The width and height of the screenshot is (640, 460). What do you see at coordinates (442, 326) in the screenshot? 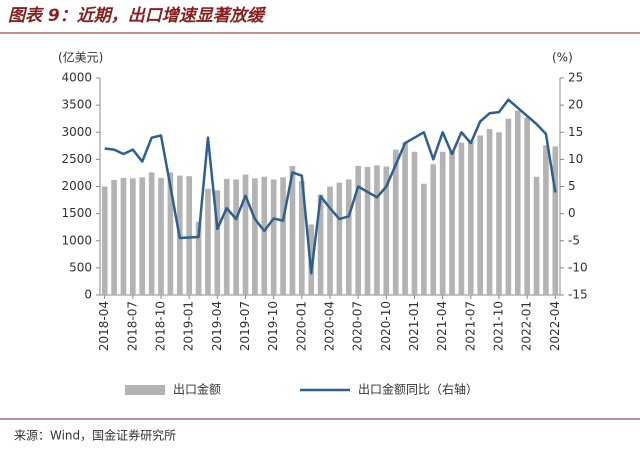
I see `x-tick-label: 2021-04` at bounding box center [442, 326].